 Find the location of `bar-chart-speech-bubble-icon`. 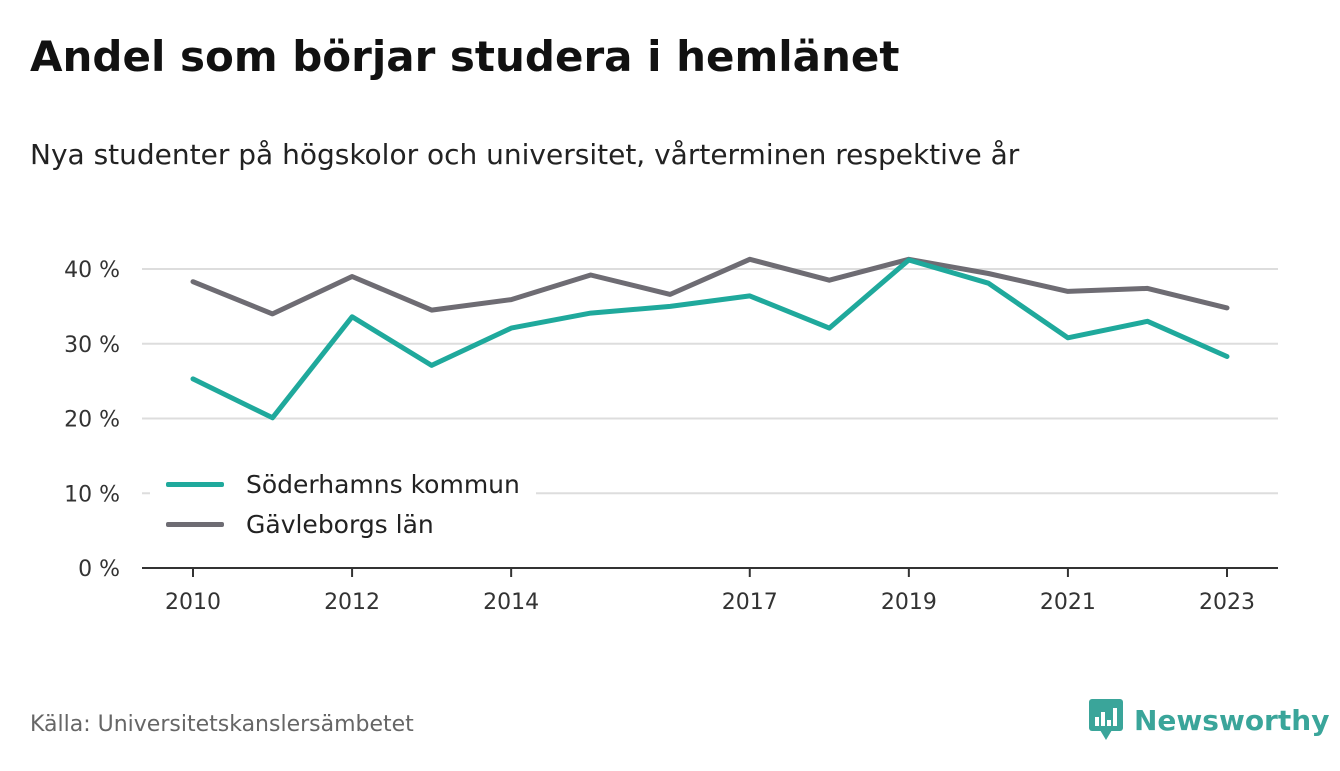

bar-chart-speech-bubble-icon is located at coordinates (1106, 719).